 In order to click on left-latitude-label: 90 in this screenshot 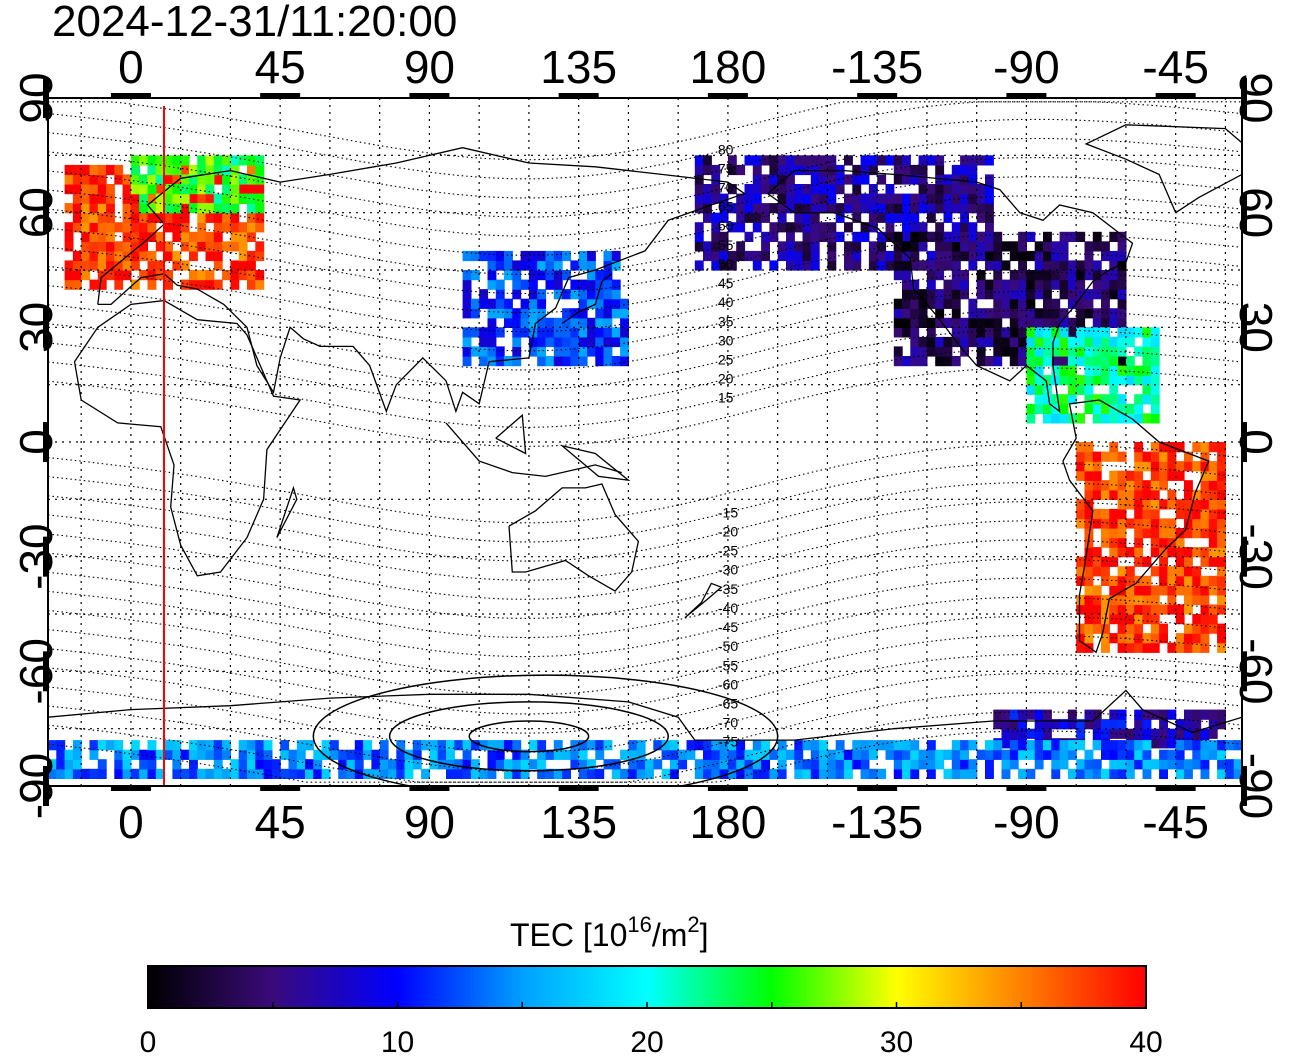, I will do `click(36, 97)`.